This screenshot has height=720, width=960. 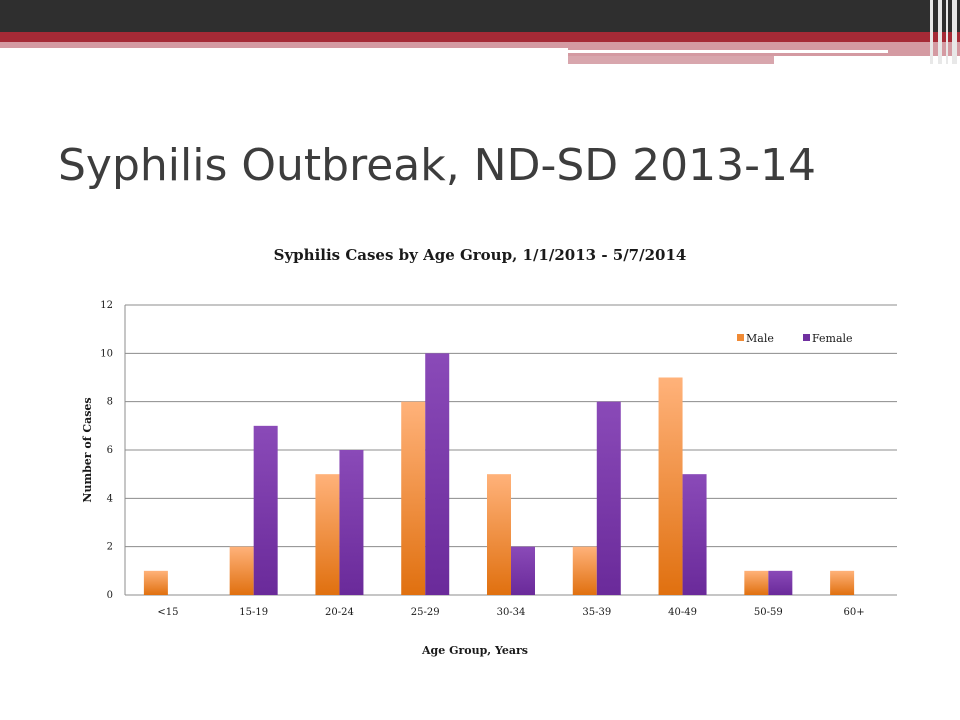 I want to click on x-tick-label: 50-59, so click(x=768, y=612).